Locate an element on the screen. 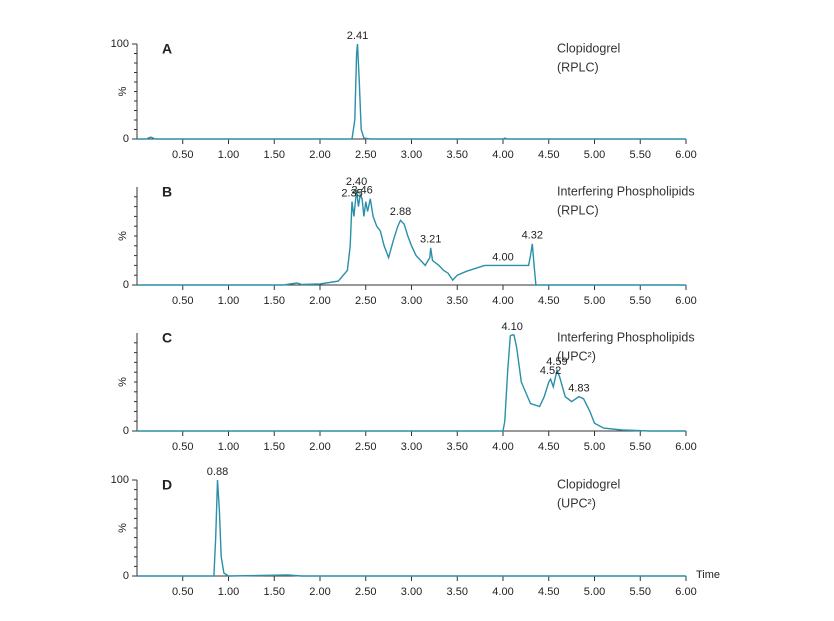  peak-label: 4.83 is located at coordinates (578, 389).